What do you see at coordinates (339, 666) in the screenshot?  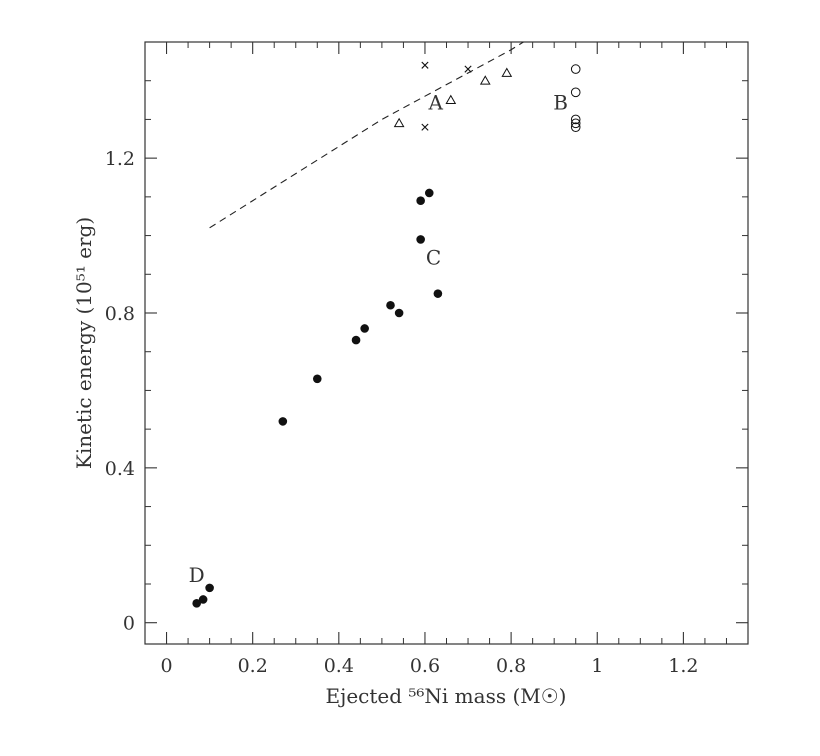 I see `x-tick-label: 0.4` at bounding box center [339, 666].